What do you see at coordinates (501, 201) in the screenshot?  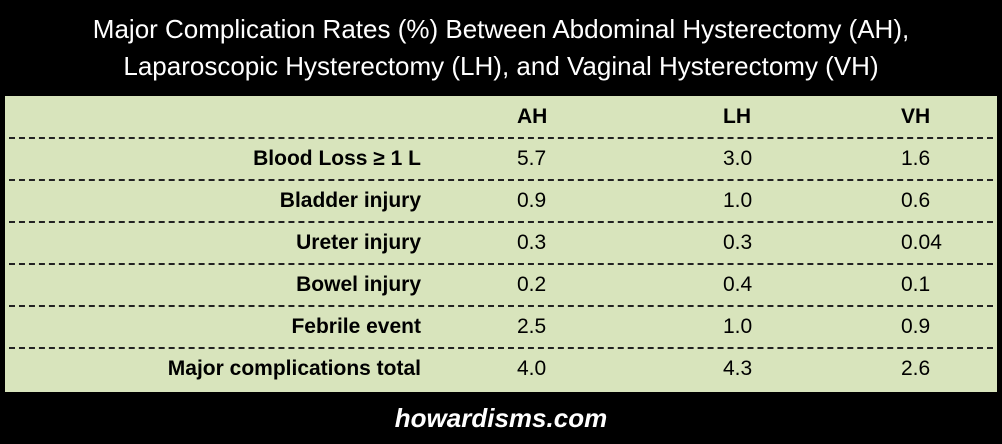 I see `table-row: Bladder injury 0.9 1.0 0.6` at bounding box center [501, 201].